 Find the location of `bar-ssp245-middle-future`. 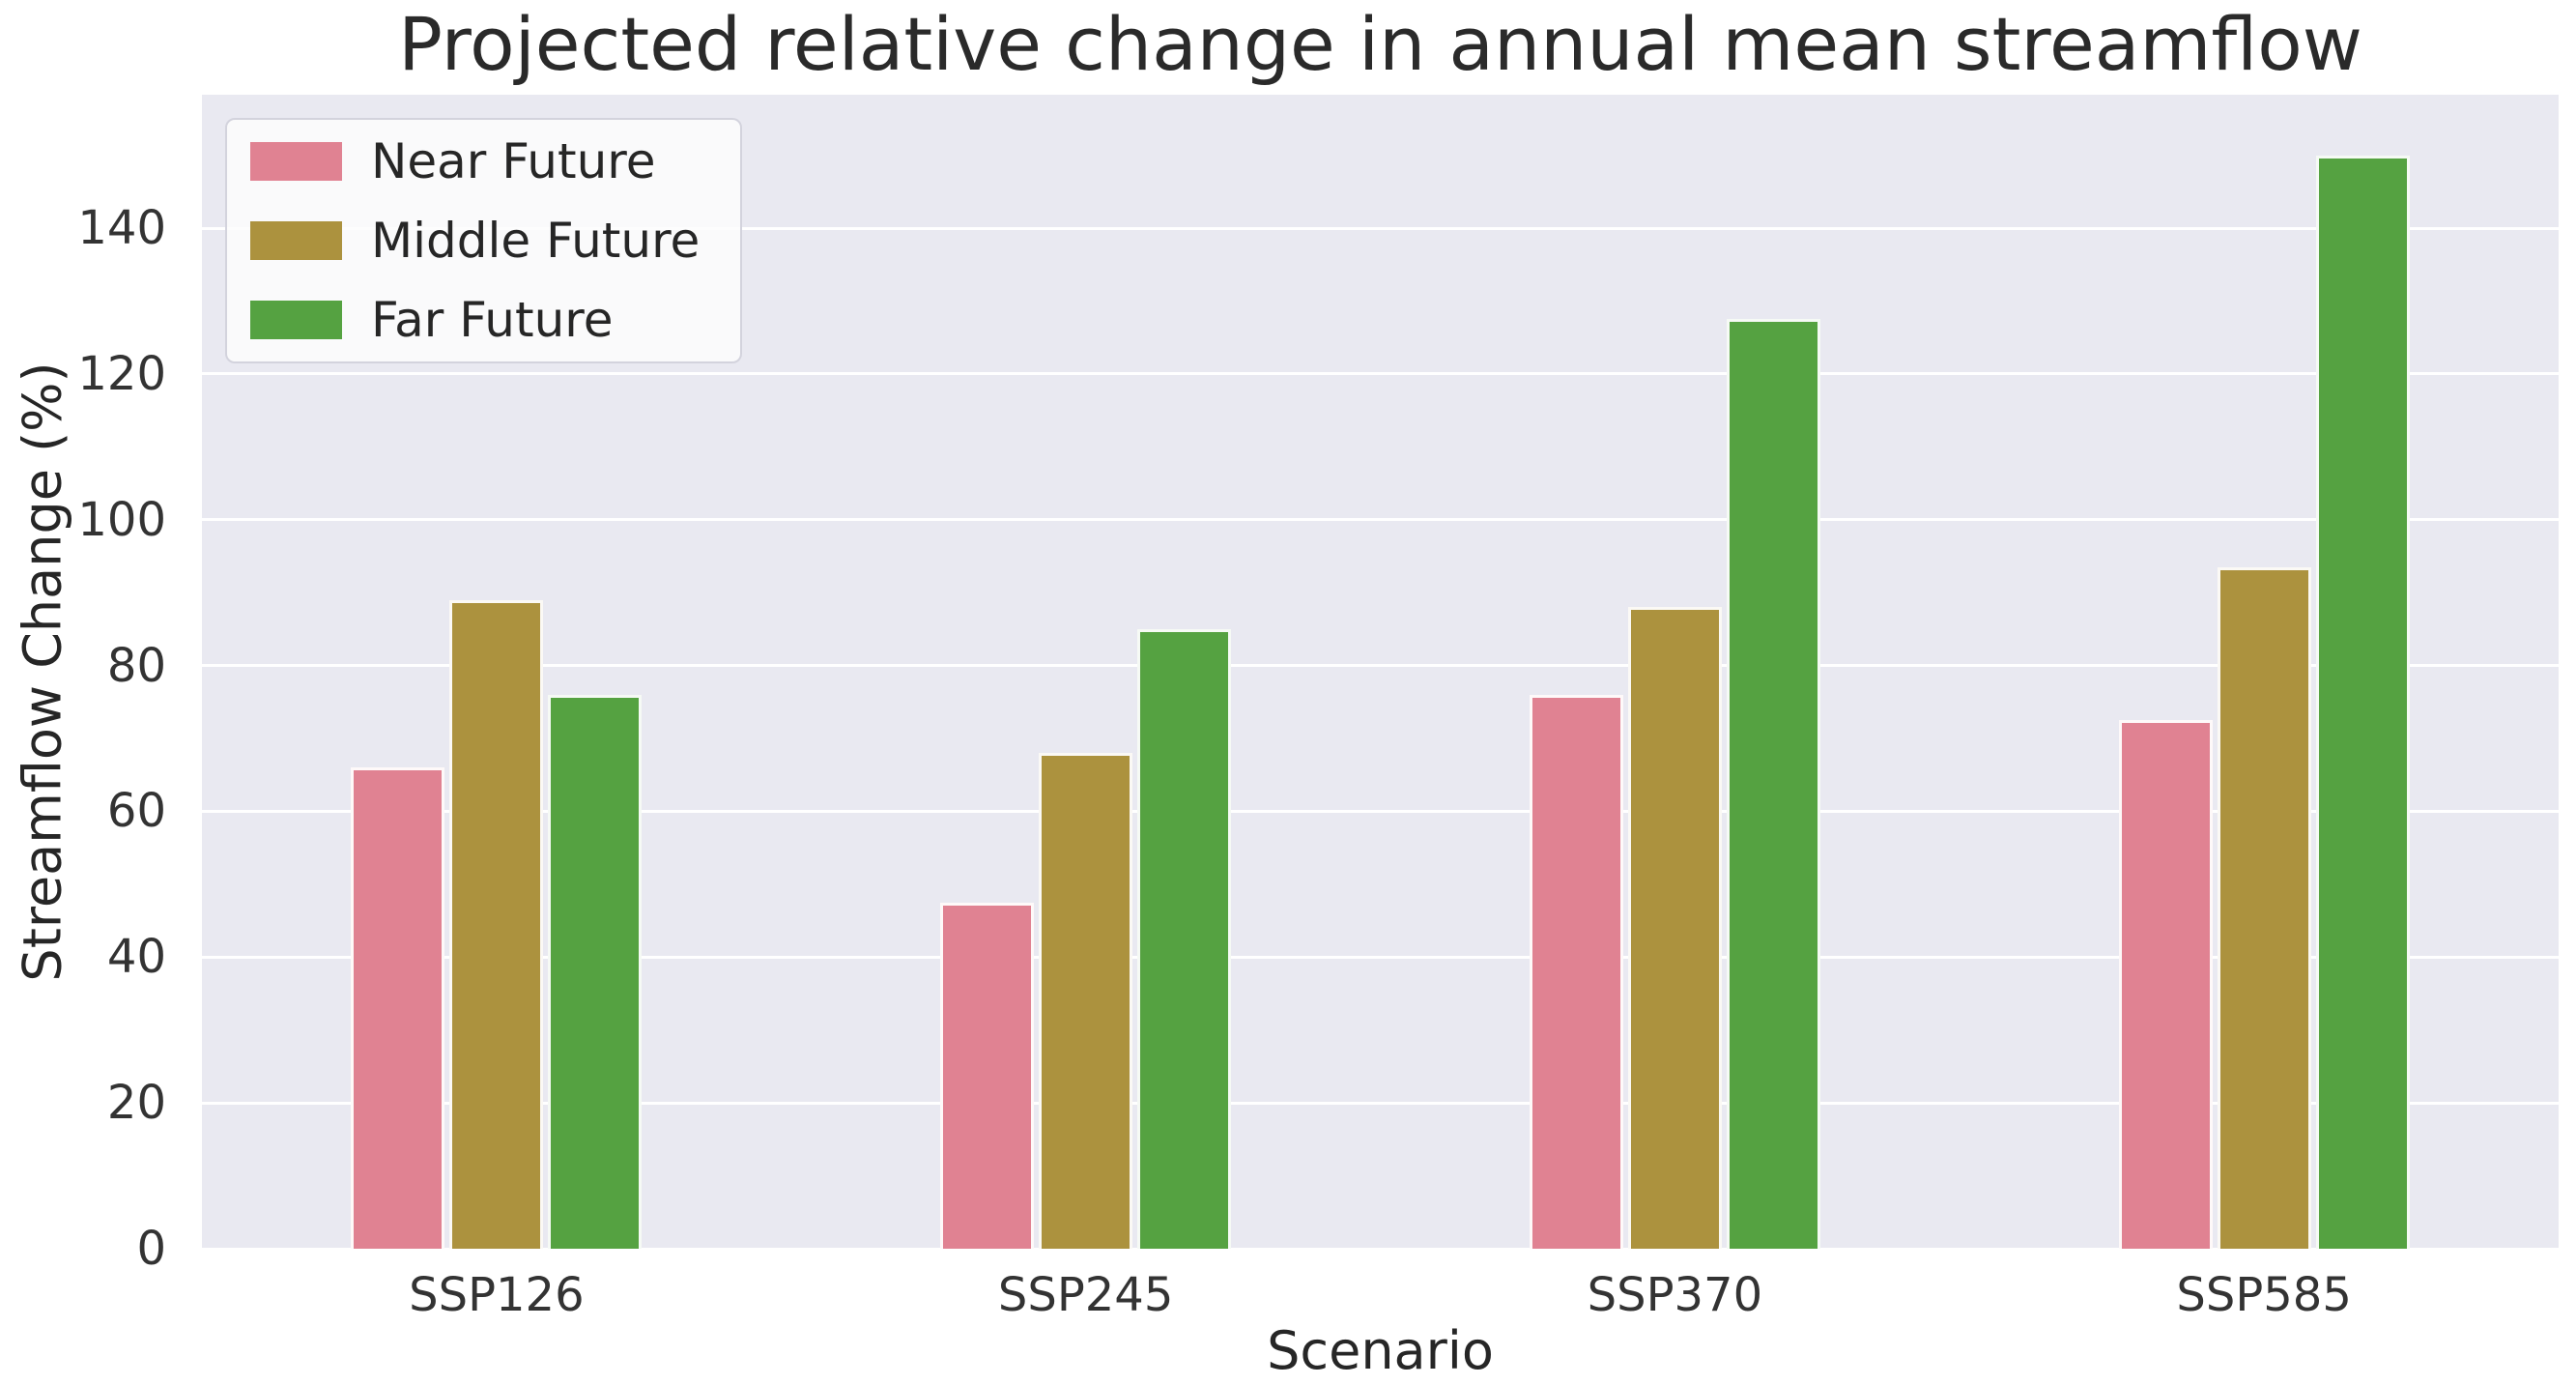

bar-ssp245-middle-future is located at coordinates (1086, 1001).